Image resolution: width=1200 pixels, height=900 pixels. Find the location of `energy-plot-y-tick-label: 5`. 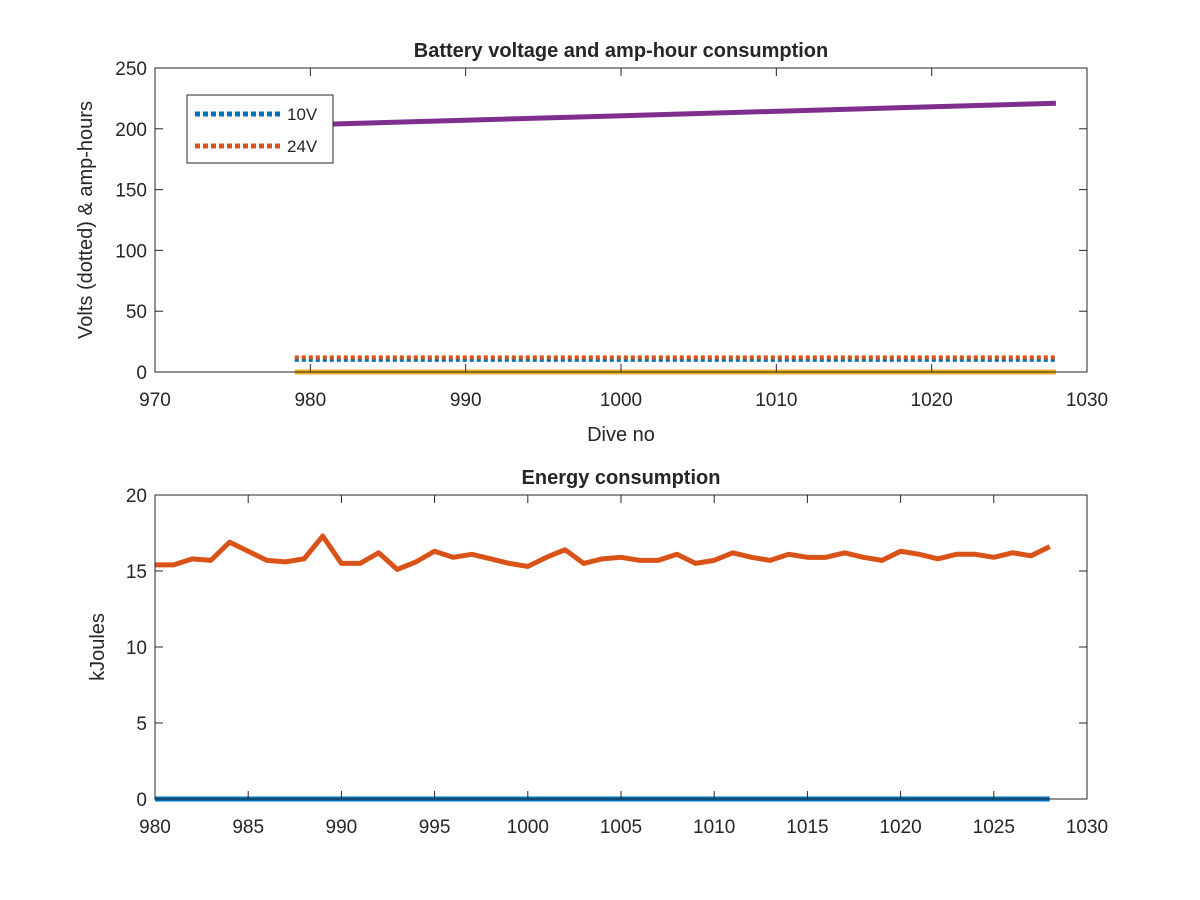

energy-plot-y-tick-label: 5 is located at coordinates (141, 724).